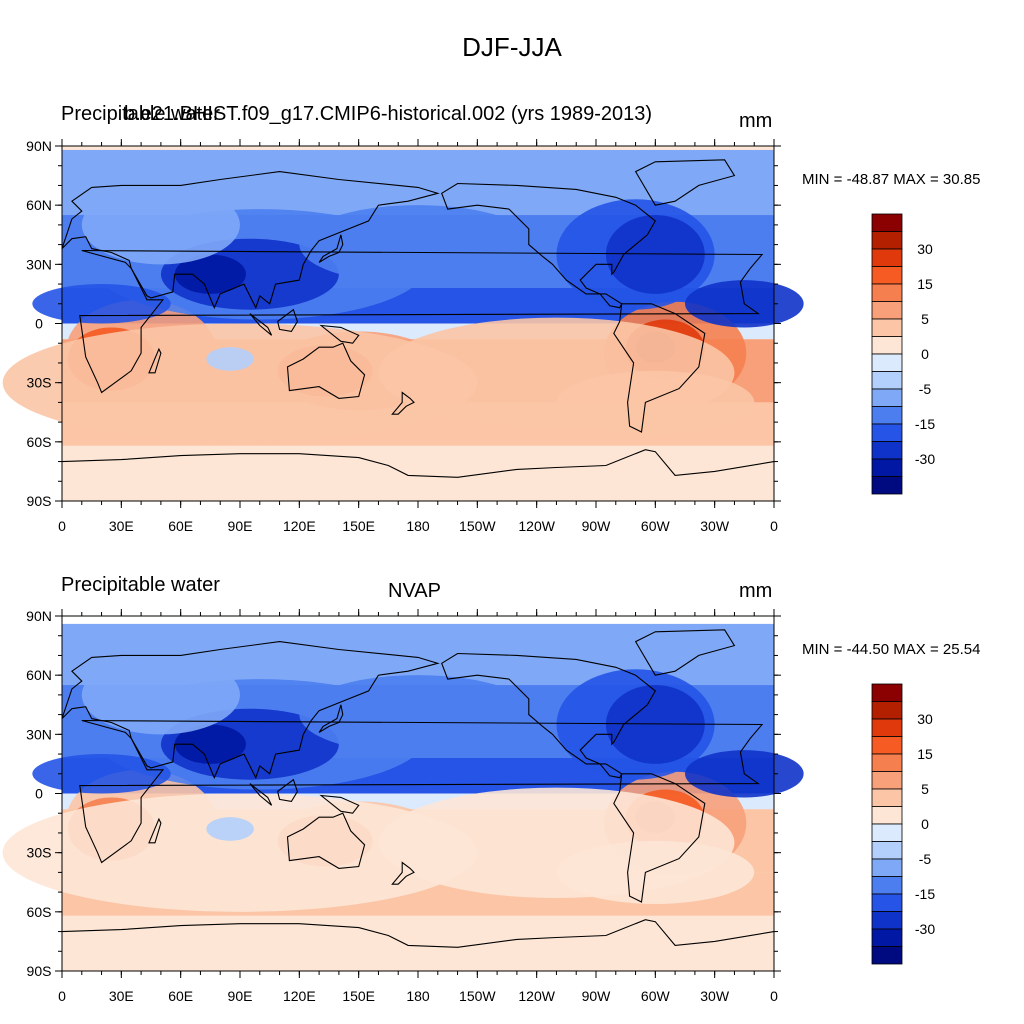  Describe the element at coordinates (418, 620) in the screenshot. I see `missing-data-band` at that location.